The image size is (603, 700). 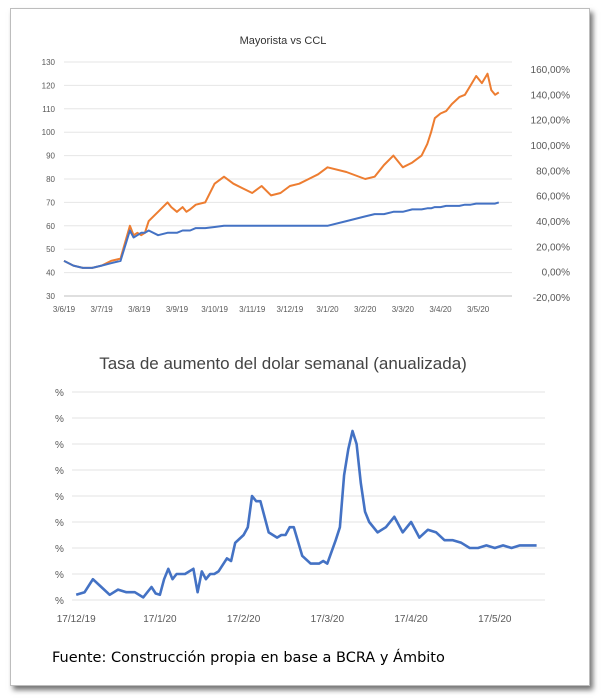 What do you see at coordinates (551, 95) in the screenshot?
I see `y-right-tick-label: 140,00%` at bounding box center [551, 95].